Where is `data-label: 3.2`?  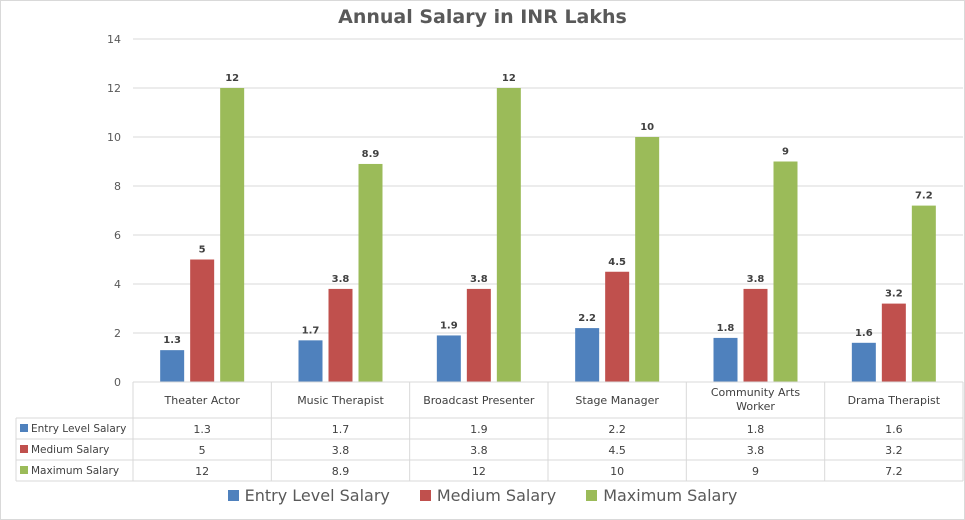
data-label: 3.2 is located at coordinates (894, 294).